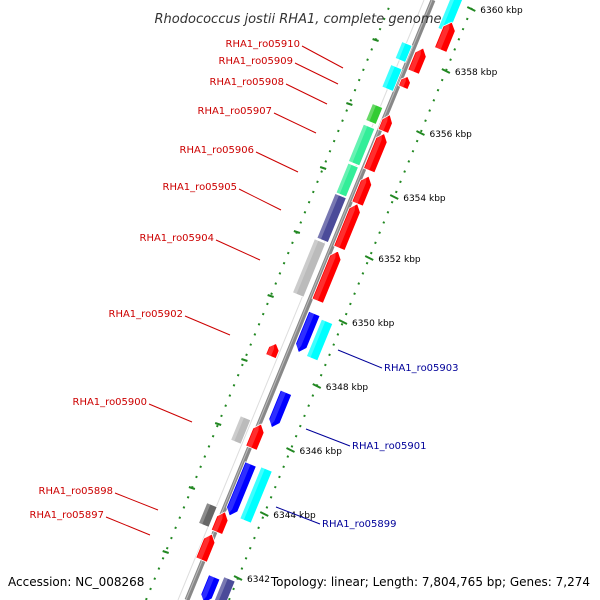  I want to click on scale-tick: 6354 kbp, so click(417, 199).